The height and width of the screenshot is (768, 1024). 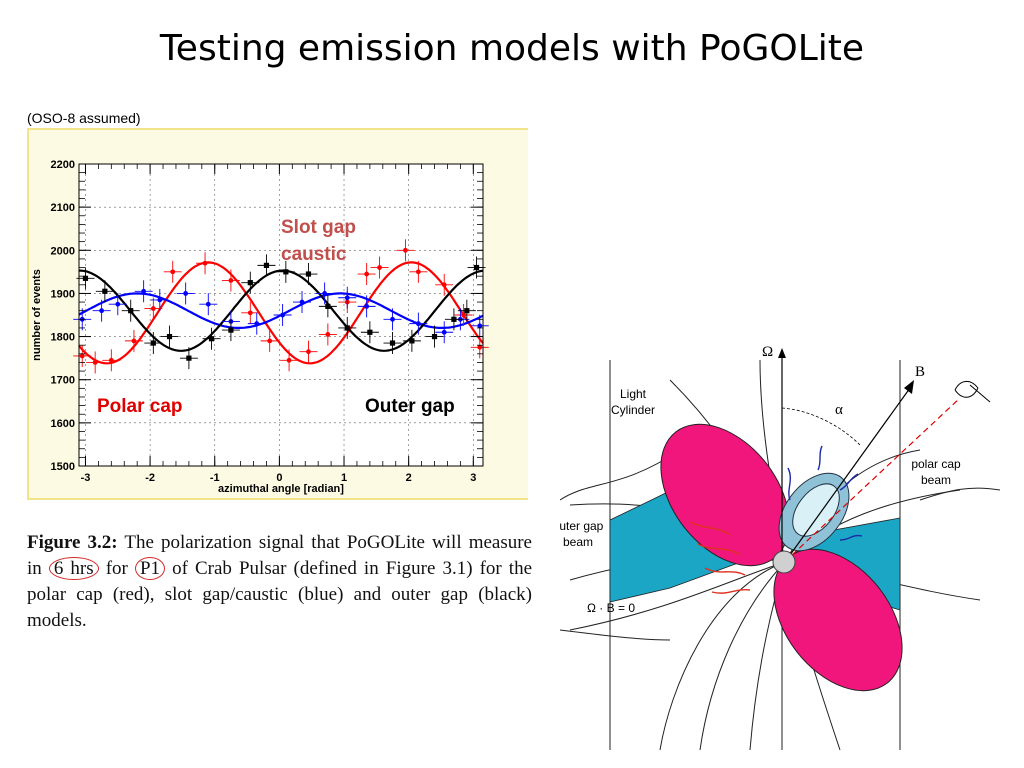 What do you see at coordinates (633, 394) in the screenshot?
I see `label-light-cylinder-1: Light` at bounding box center [633, 394].